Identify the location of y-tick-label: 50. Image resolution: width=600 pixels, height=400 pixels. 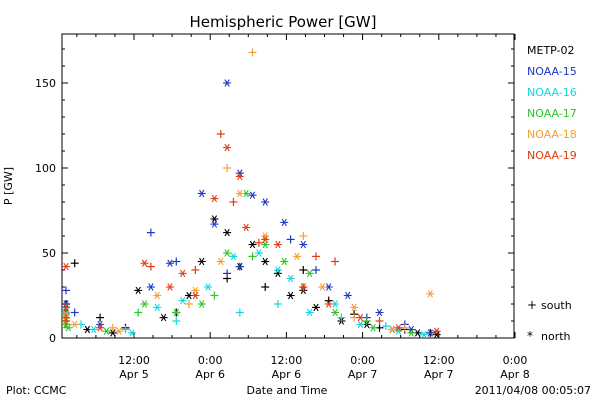
(49, 253).